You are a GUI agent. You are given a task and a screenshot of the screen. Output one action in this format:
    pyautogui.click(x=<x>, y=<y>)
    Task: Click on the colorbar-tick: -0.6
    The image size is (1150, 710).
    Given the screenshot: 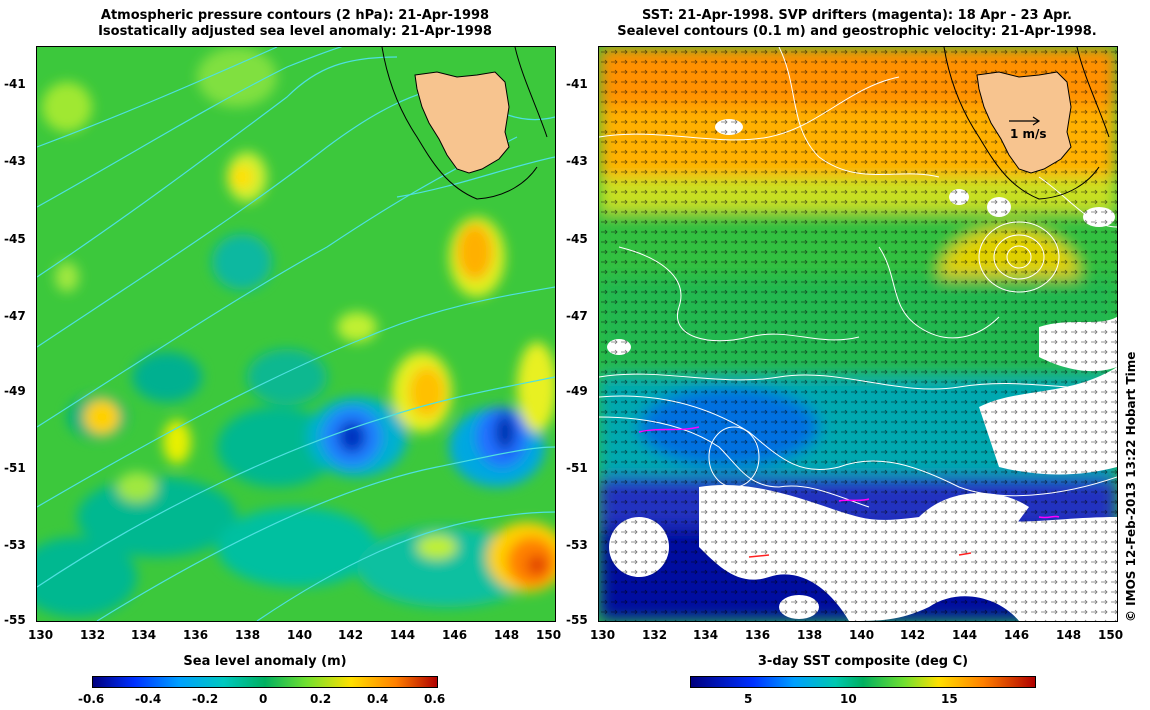 What is the action you would take?
    pyautogui.click(x=91, y=699)
    